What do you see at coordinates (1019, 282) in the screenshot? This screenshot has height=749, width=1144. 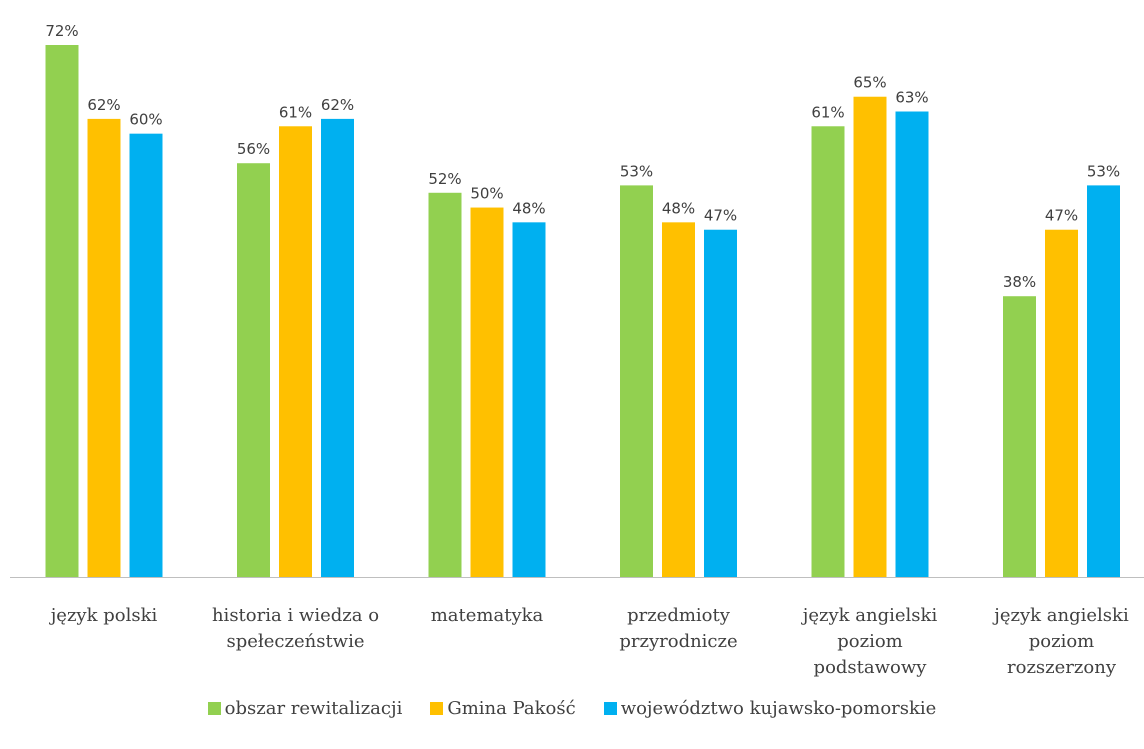 I see `data-label: 38%` at bounding box center [1019, 282].